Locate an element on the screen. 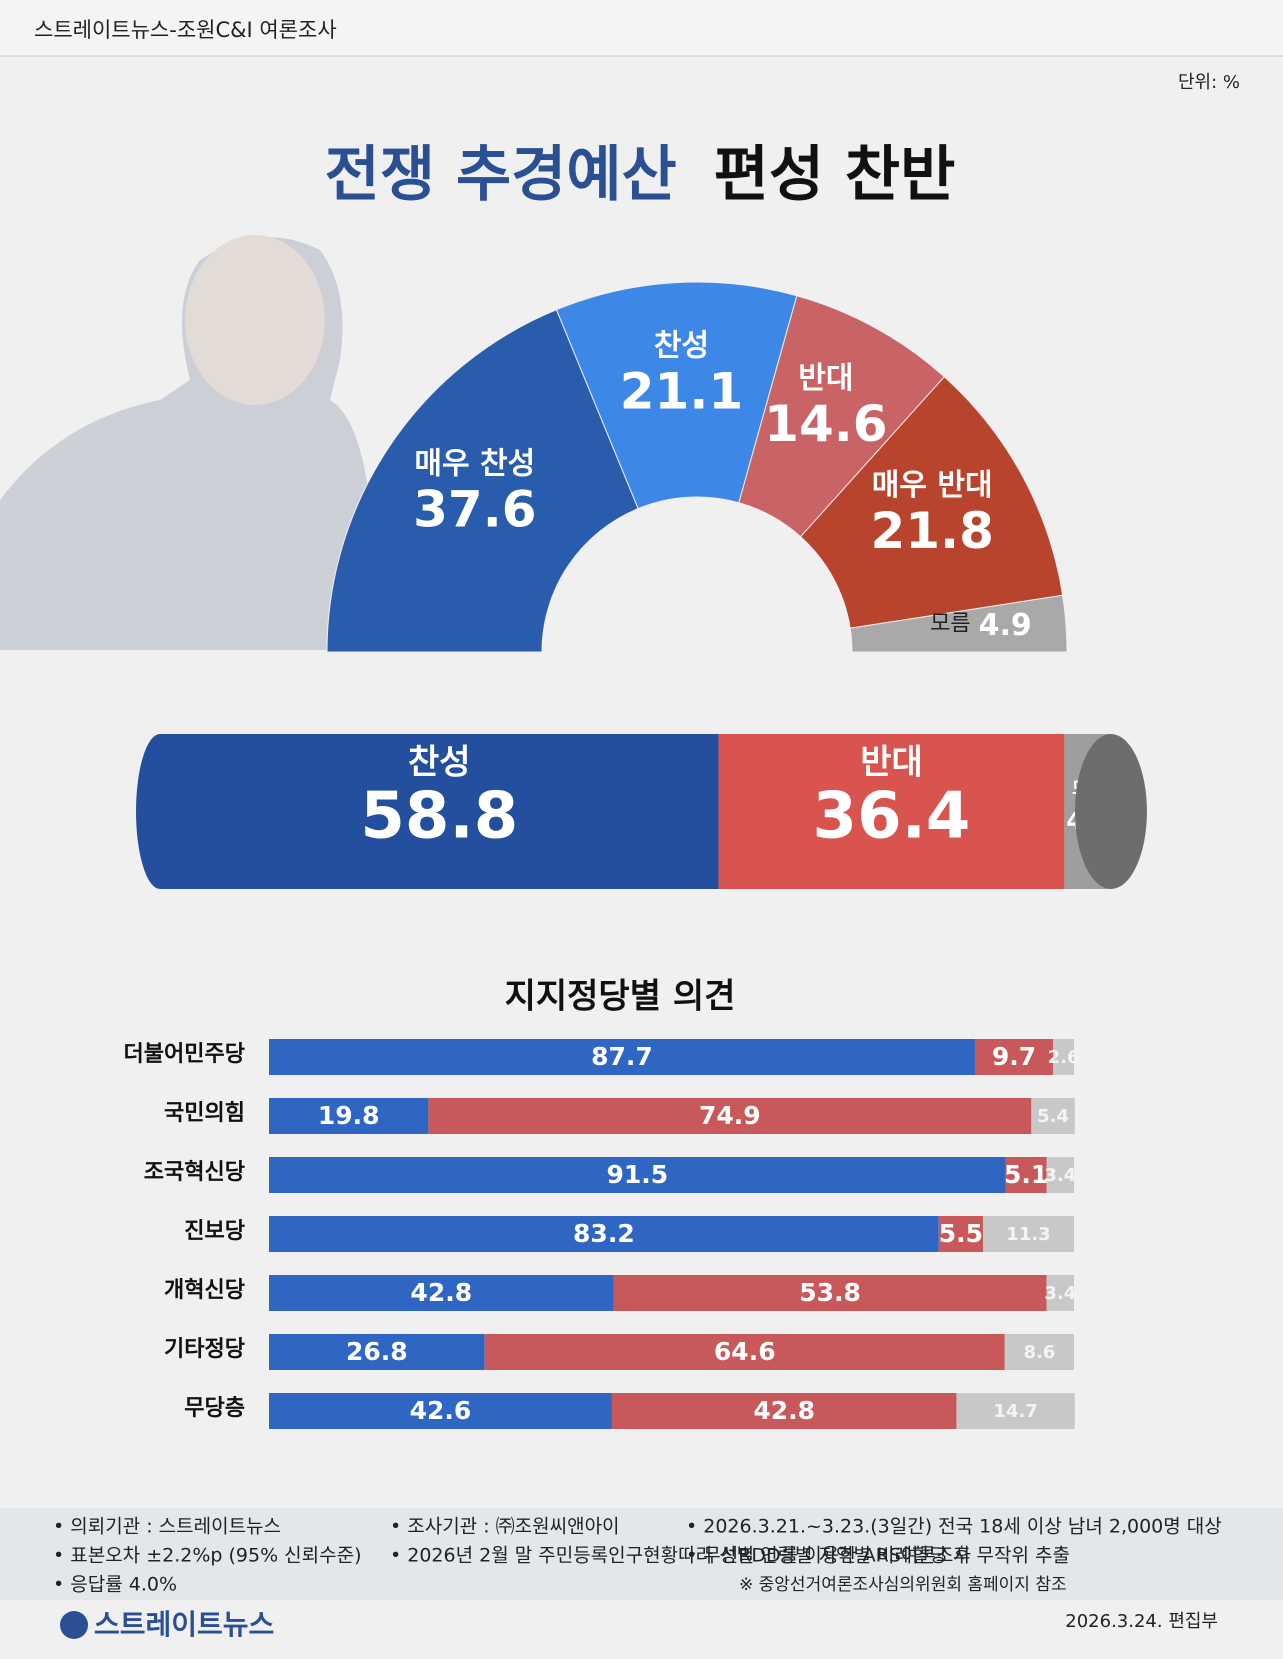  slice-label: 찬성 is located at coordinates (681, 345).